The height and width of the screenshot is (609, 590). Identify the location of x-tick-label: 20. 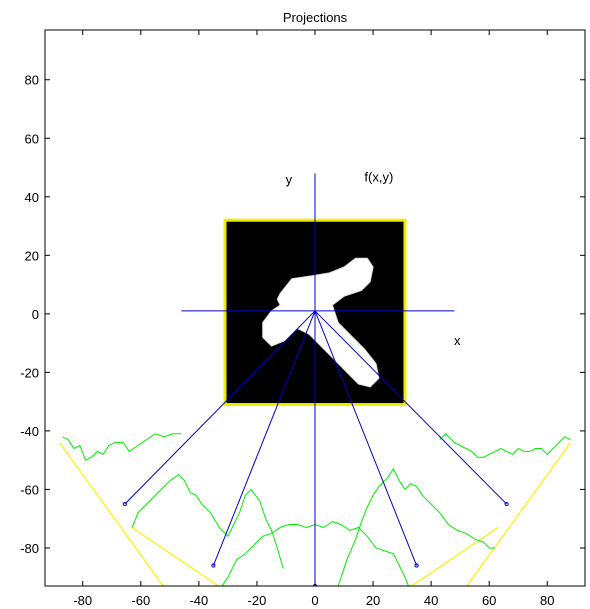
(373, 600).